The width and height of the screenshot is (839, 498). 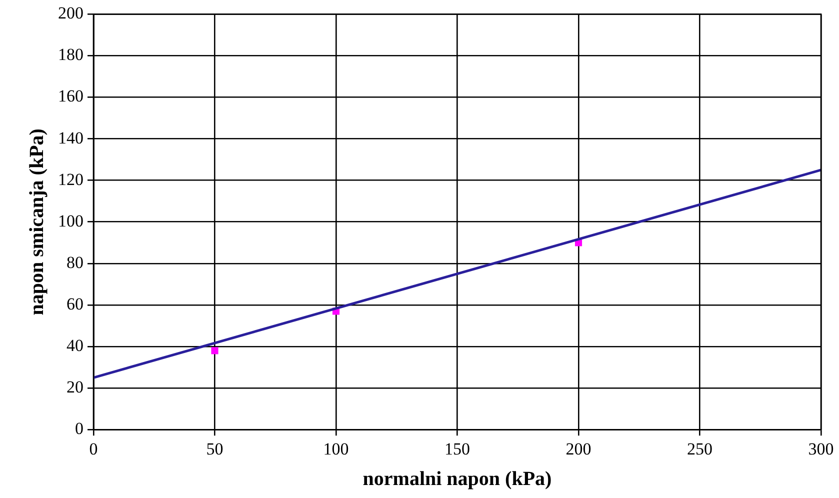 What do you see at coordinates (214, 350) in the screenshot?
I see `point` at bounding box center [214, 350].